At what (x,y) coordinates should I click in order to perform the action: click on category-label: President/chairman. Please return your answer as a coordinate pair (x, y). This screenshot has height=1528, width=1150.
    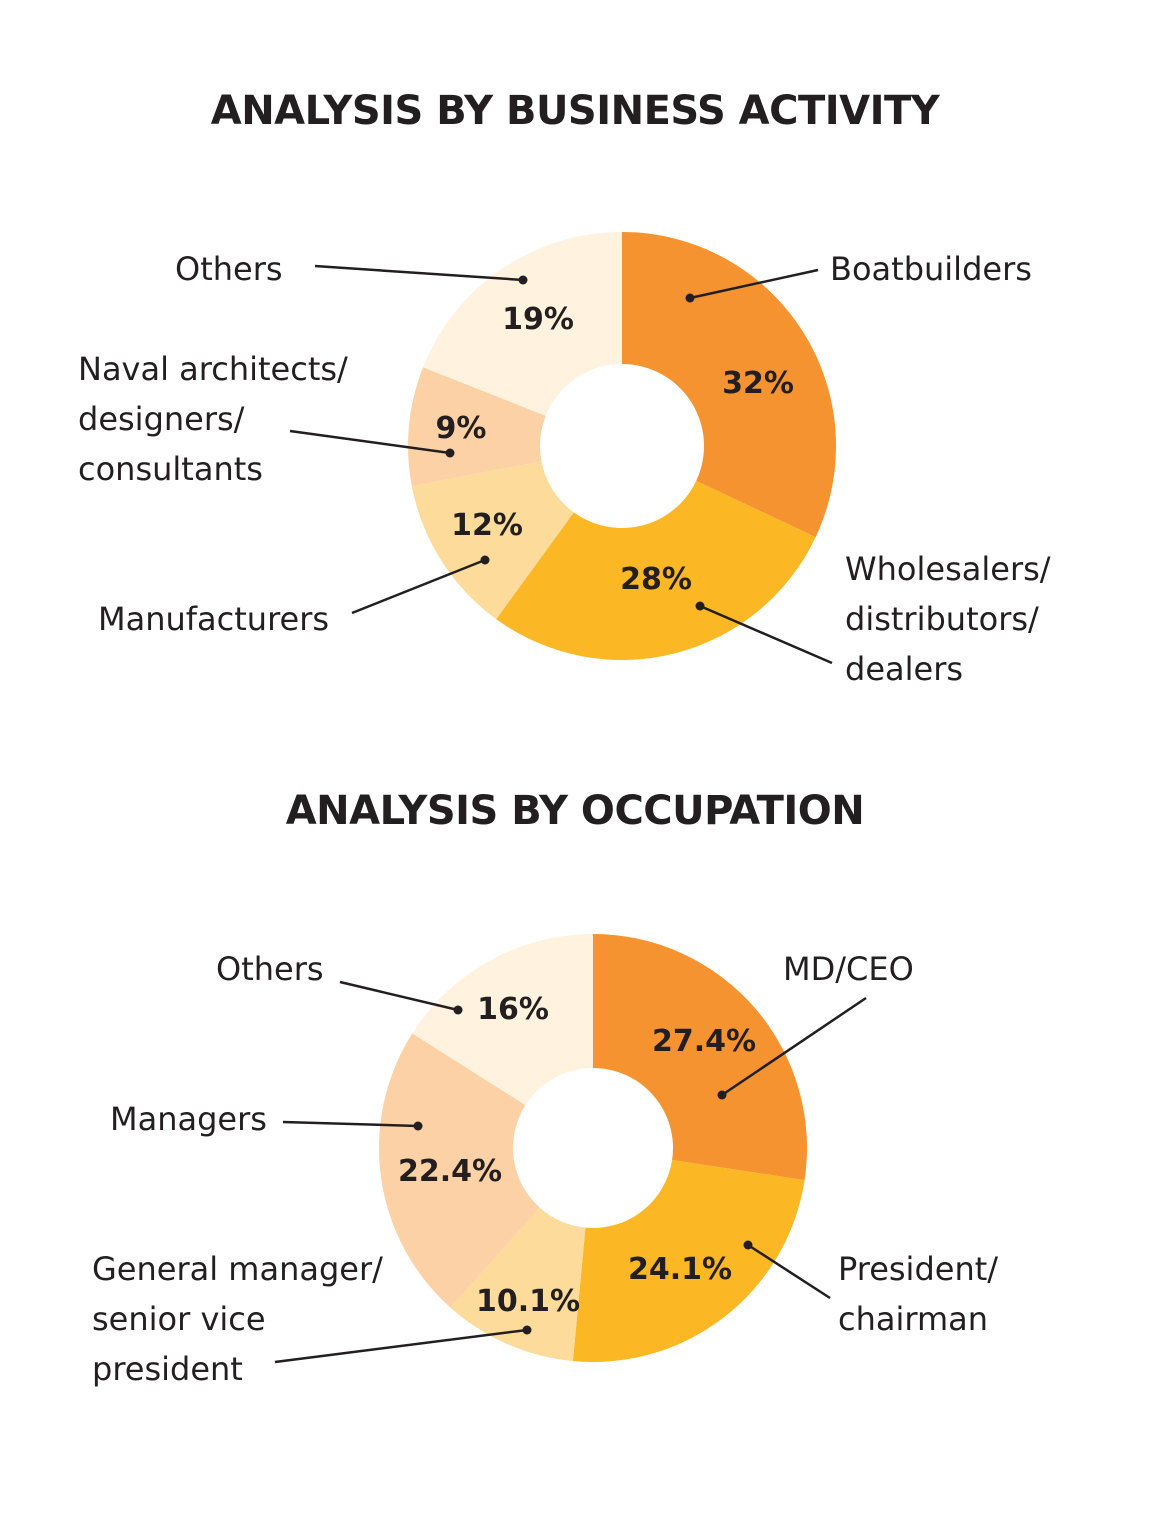
    Looking at the image, I should click on (918, 1294).